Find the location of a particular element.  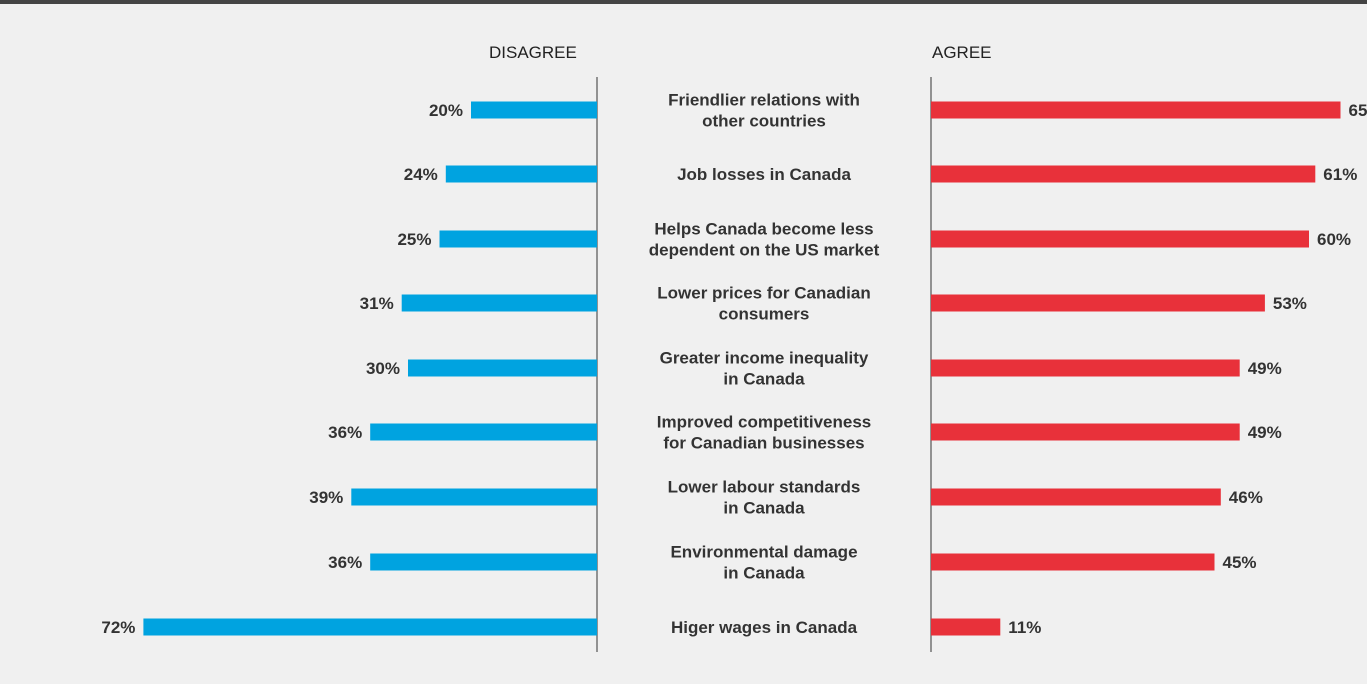

agree-value-label: 61% is located at coordinates (1340, 174).